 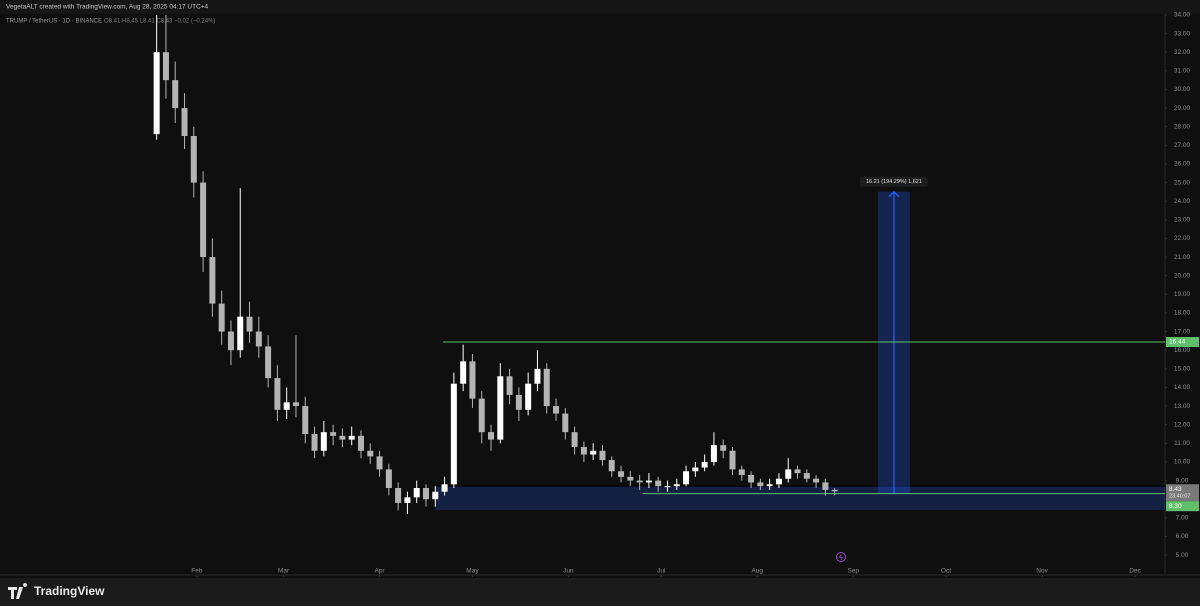 What do you see at coordinates (661, 571) in the screenshot?
I see `x-tick-label: Jul` at bounding box center [661, 571].